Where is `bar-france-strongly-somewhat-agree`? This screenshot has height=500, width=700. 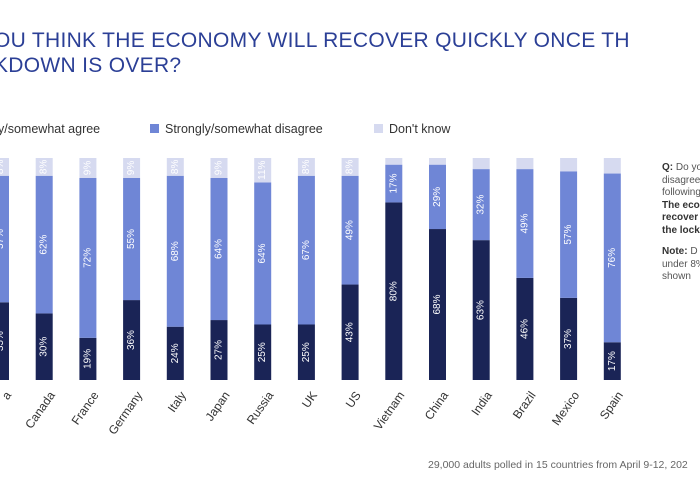 bar-france-strongly-somewhat-agree is located at coordinates (88, 358).